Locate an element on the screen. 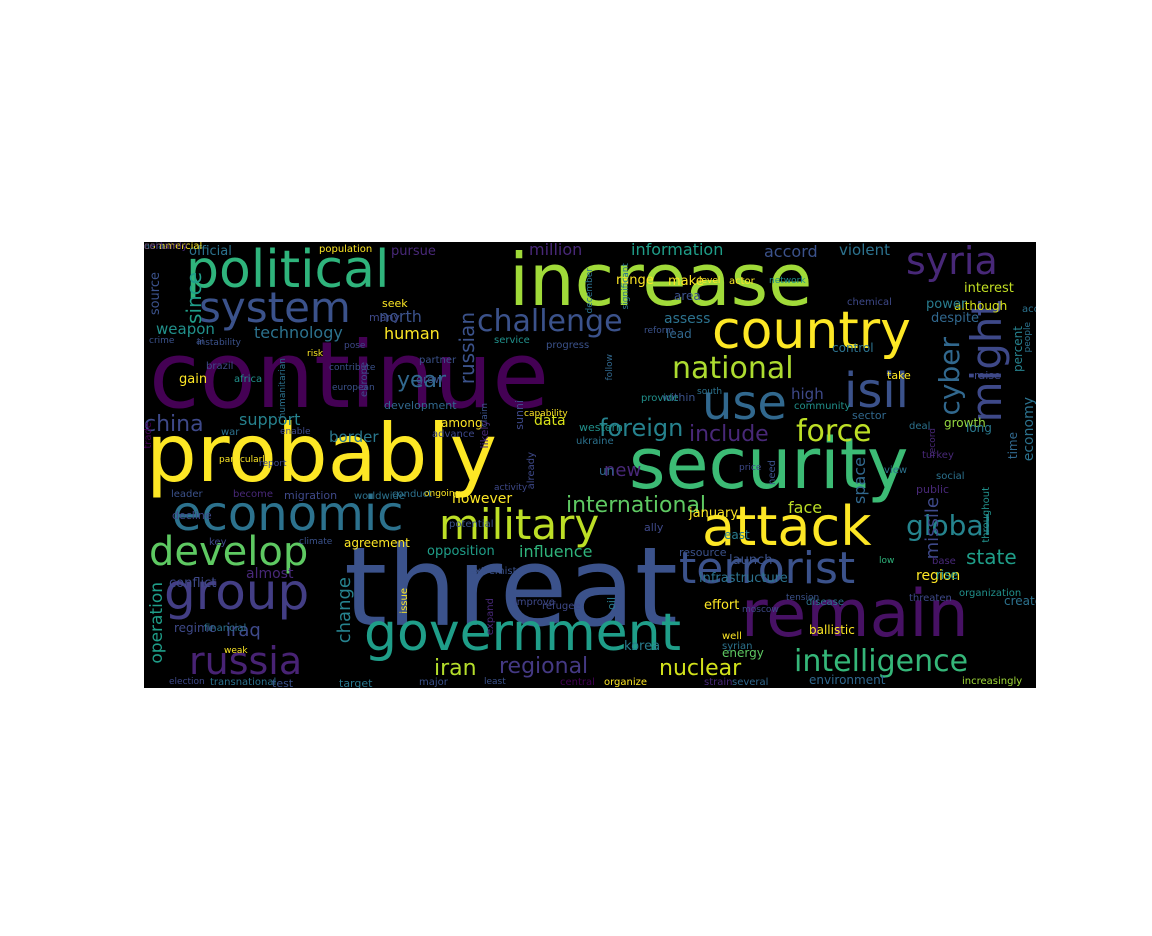 This screenshot has width=1152, height=936. cloud-word: threaten is located at coordinates (930, 598).